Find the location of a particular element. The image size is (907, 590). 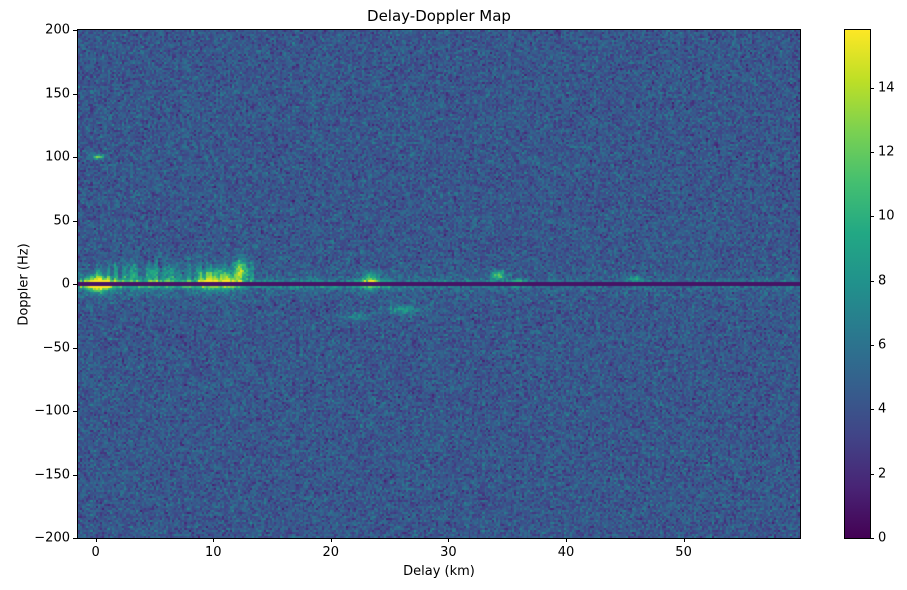

x-axis-label: Delay (km) is located at coordinates (439, 571).